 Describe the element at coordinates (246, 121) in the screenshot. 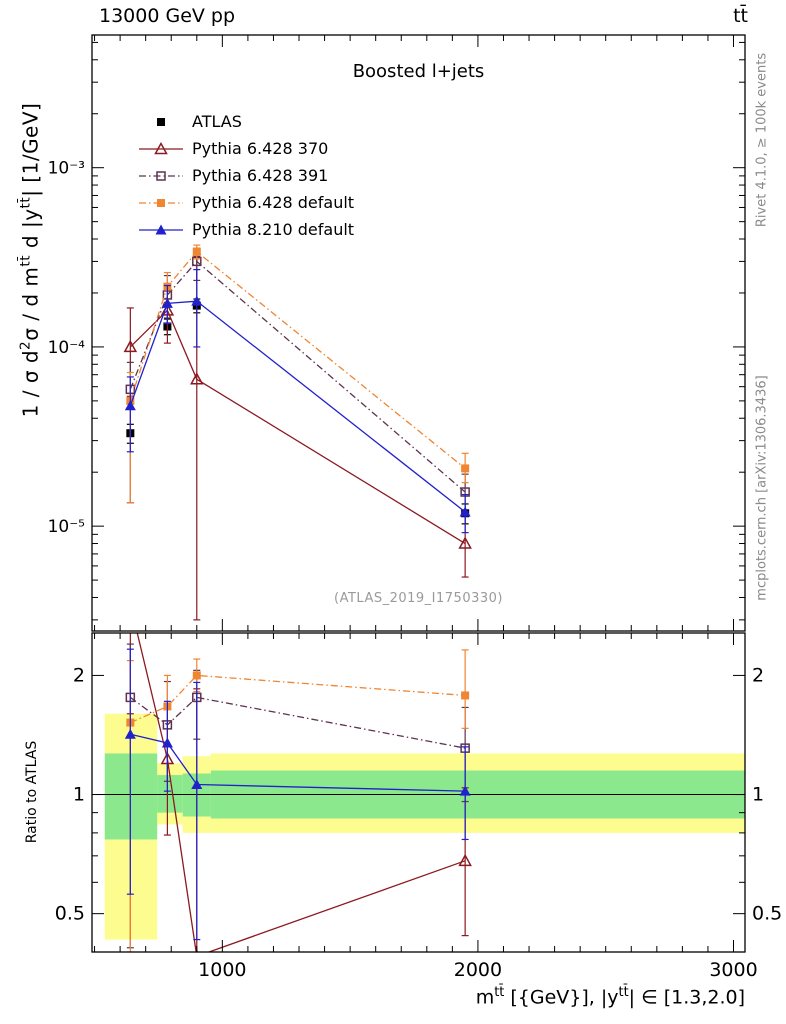

I see `legend-item-atlas: ATLAS` at that location.